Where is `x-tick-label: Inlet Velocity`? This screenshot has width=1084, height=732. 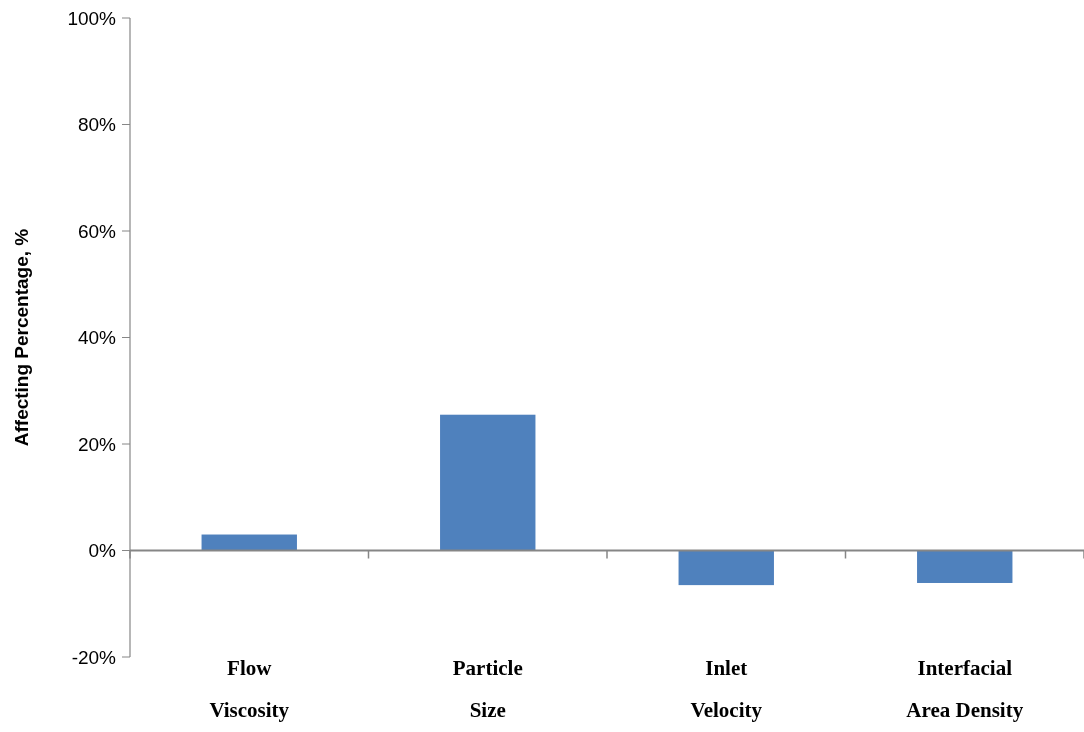
x-tick-label: Inlet Velocity is located at coordinates (726, 689).